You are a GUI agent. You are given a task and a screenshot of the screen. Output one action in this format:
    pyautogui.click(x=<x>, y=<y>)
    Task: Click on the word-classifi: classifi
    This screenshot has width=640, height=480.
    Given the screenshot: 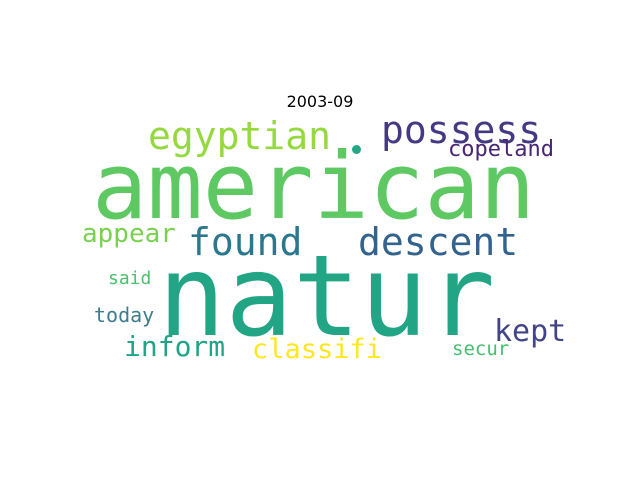 What is the action you would take?
    pyautogui.click(x=317, y=349)
    